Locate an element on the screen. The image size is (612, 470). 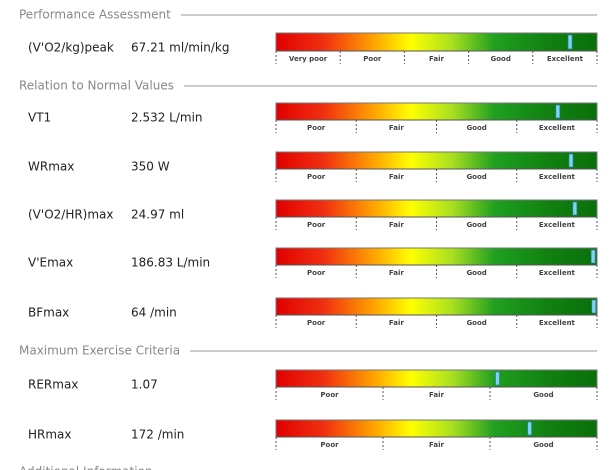
row-label: (V'O2/kg)peak is located at coordinates (71, 48).